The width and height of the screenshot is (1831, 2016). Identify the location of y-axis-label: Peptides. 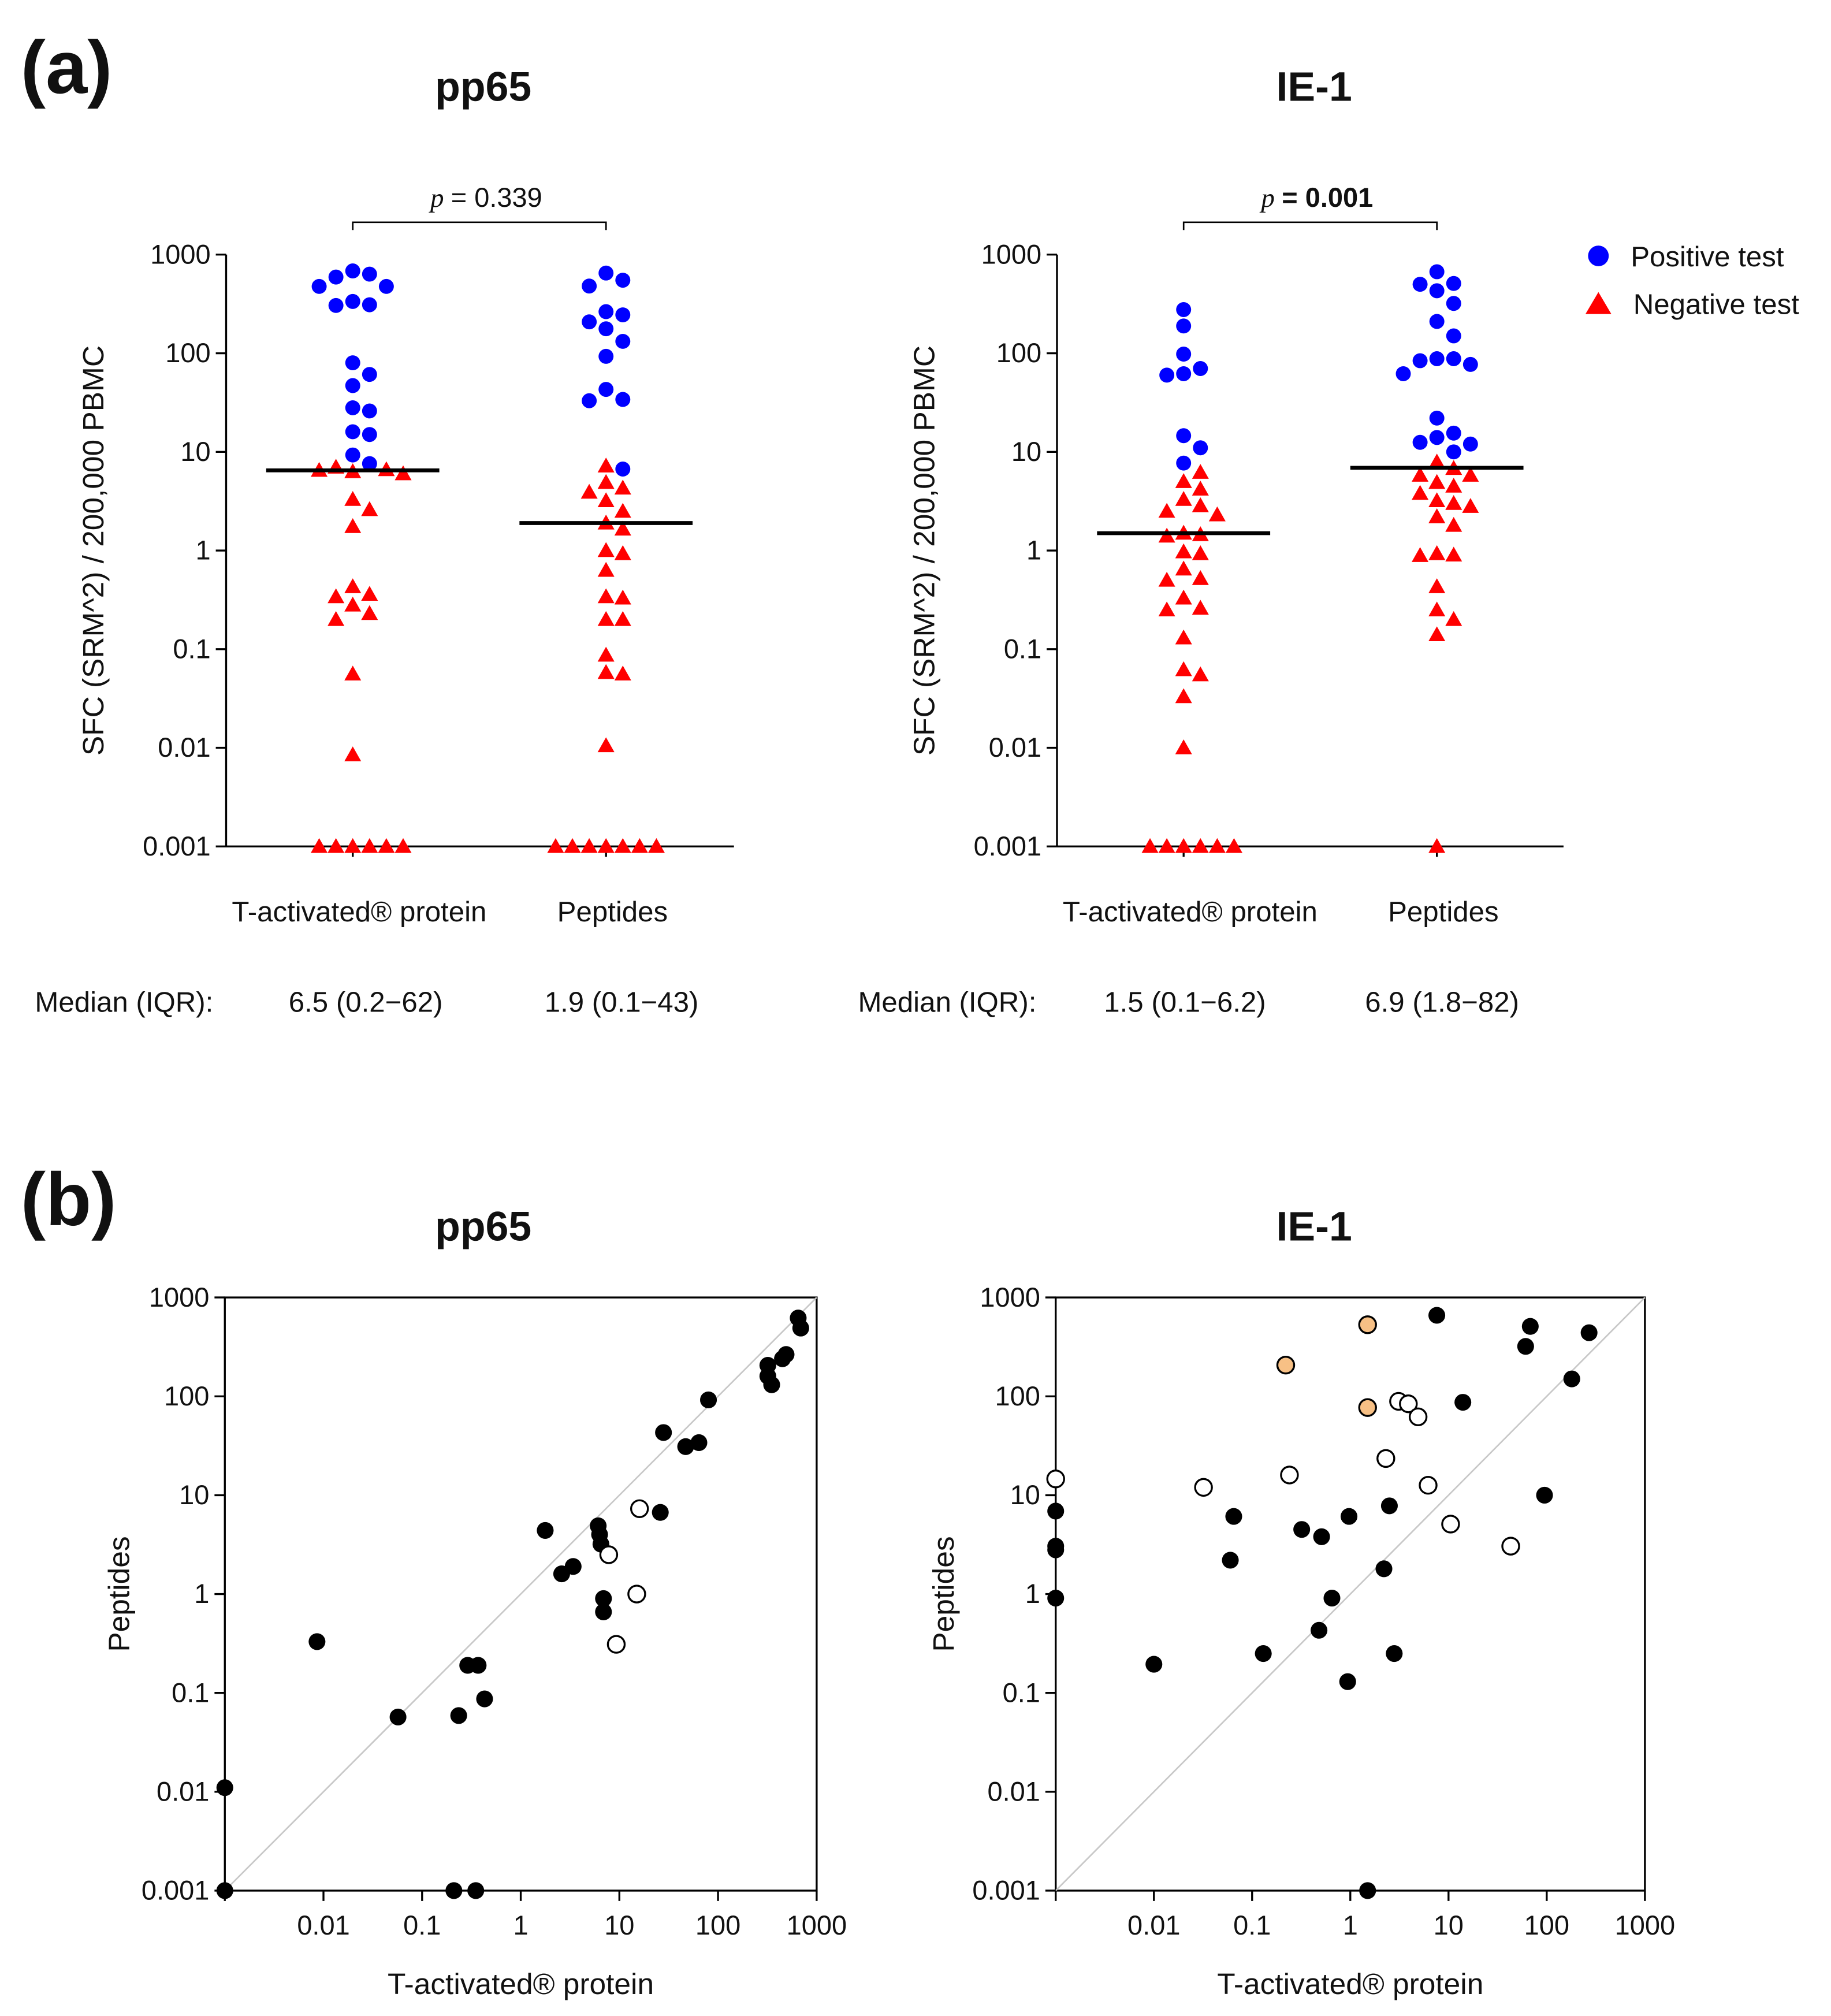
(943, 1594).